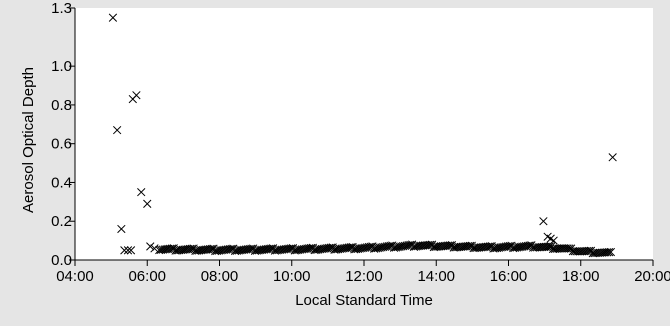 The width and height of the screenshot is (670, 326). What do you see at coordinates (581, 276) in the screenshot?
I see `x-tick-label: 18:00` at bounding box center [581, 276].